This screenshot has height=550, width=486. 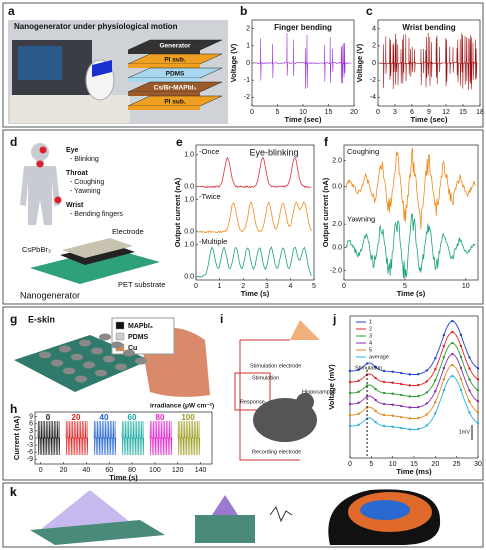 What do you see at coordinates (132, 470) in the screenshot?
I see `x-tick-label: 80` at bounding box center [132, 470].